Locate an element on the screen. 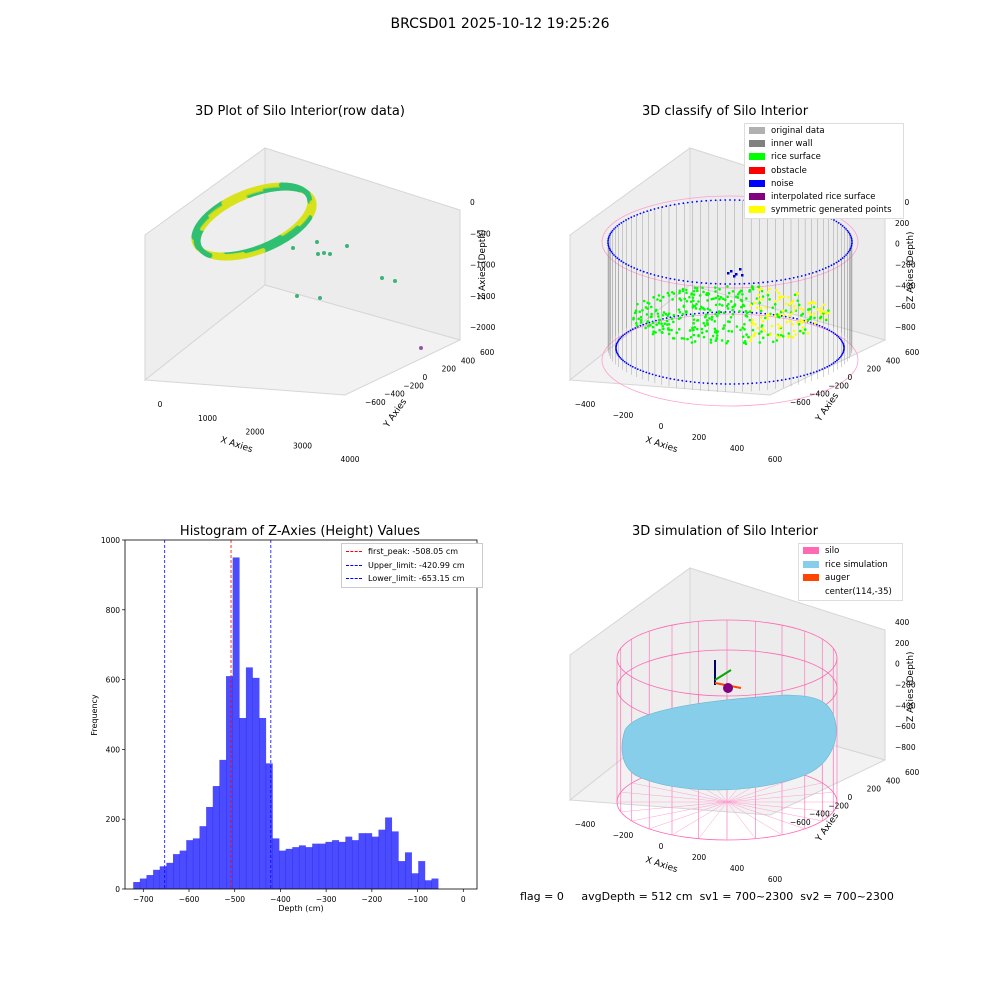 The height and width of the screenshot is (1000, 1000). histogram-x-tick-label: −500 is located at coordinates (234, 899).